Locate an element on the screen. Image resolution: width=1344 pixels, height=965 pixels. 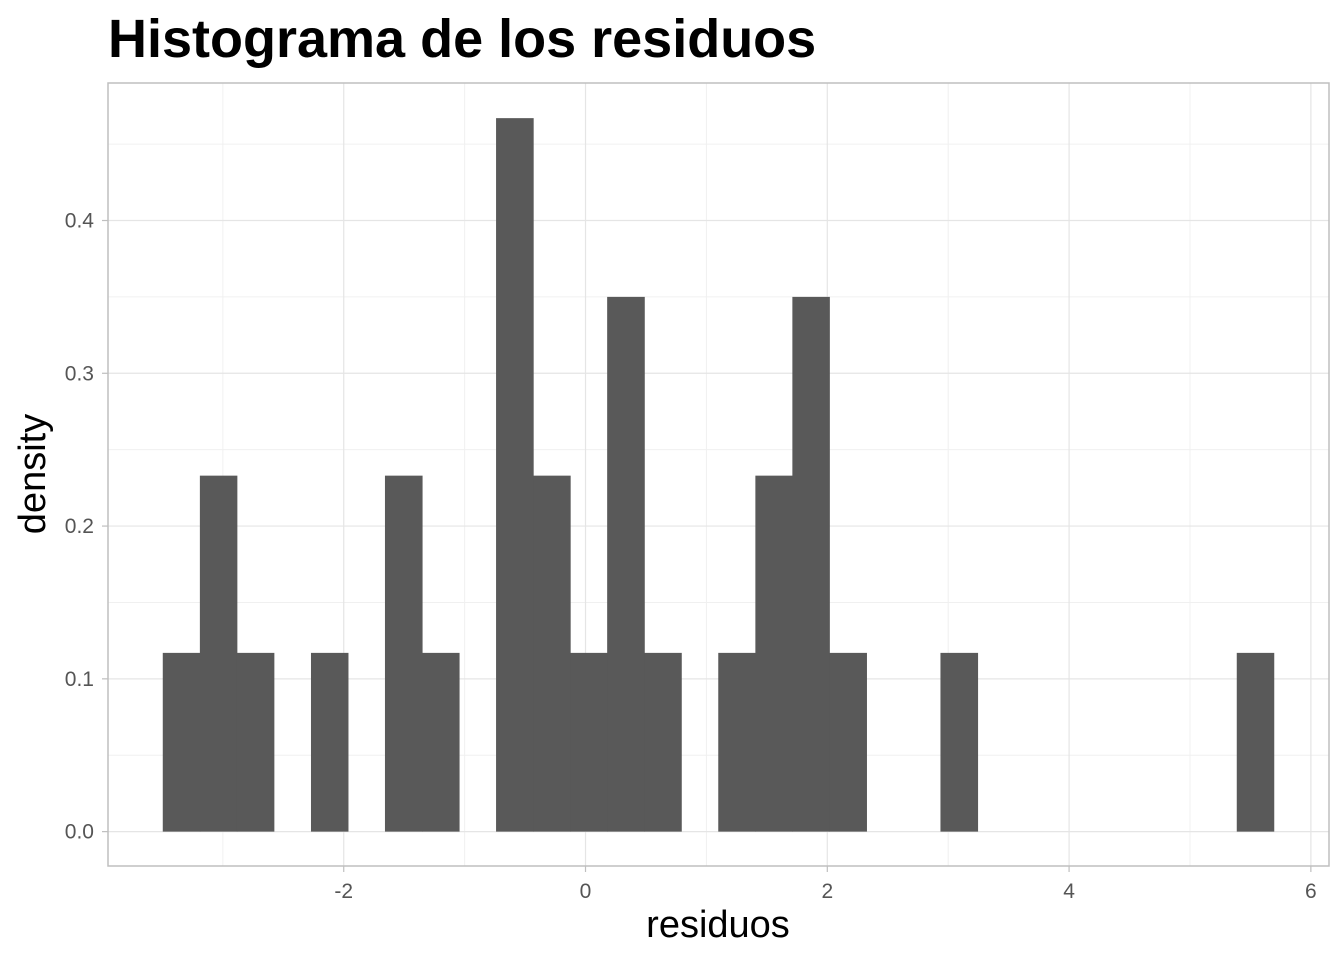
chart-title: Histograma de los residuos is located at coordinates (462, 39).